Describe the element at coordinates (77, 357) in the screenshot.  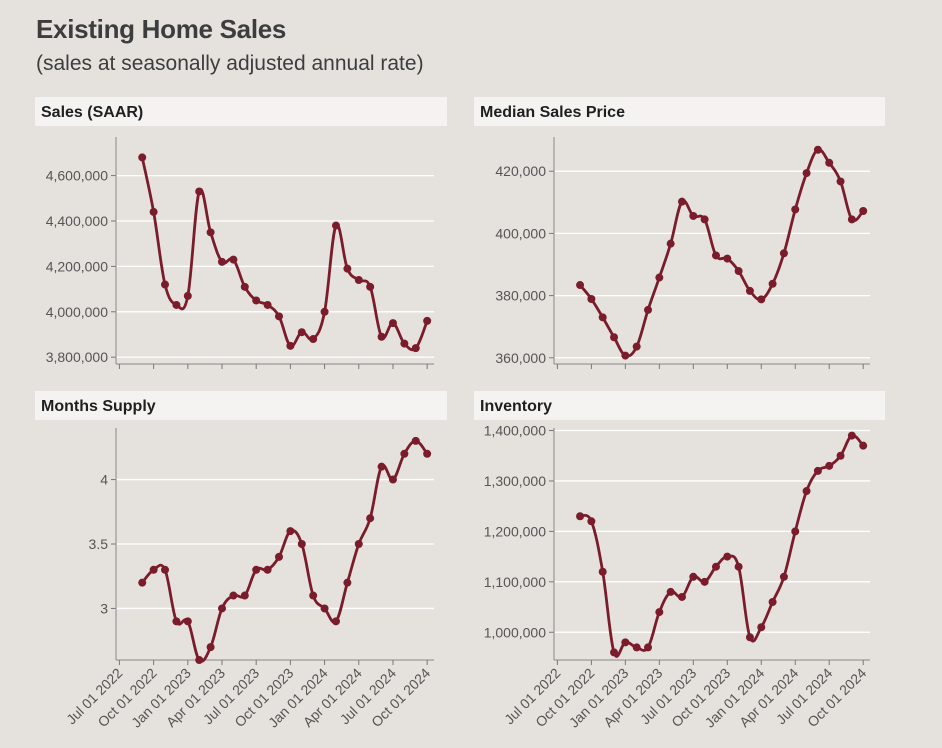
I see `y-tick-label: 3,800,000` at that location.